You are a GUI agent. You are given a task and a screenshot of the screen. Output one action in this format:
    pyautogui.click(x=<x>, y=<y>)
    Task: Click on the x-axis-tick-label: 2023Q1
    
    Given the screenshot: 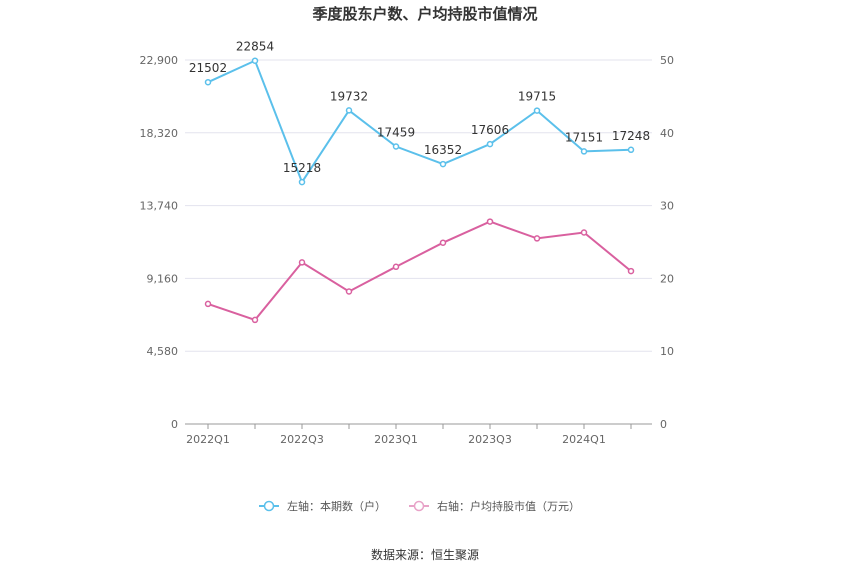 What is the action you would take?
    pyautogui.click(x=396, y=439)
    